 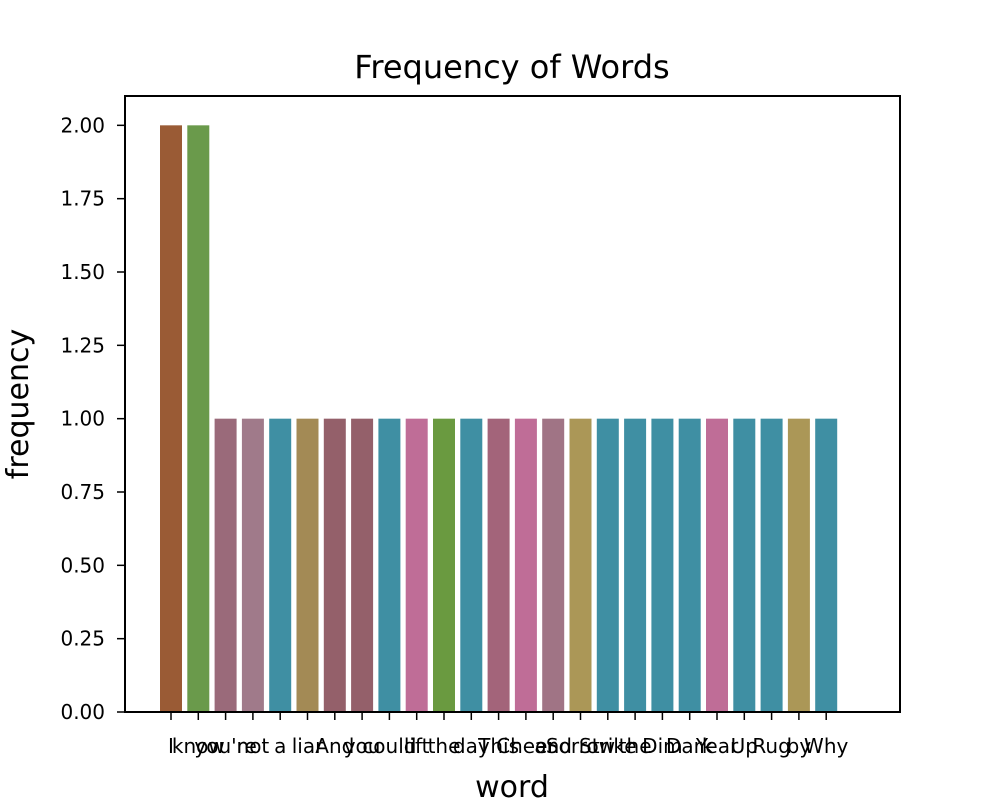 I want to click on x-tick-label: Dark, so click(x=690, y=746).